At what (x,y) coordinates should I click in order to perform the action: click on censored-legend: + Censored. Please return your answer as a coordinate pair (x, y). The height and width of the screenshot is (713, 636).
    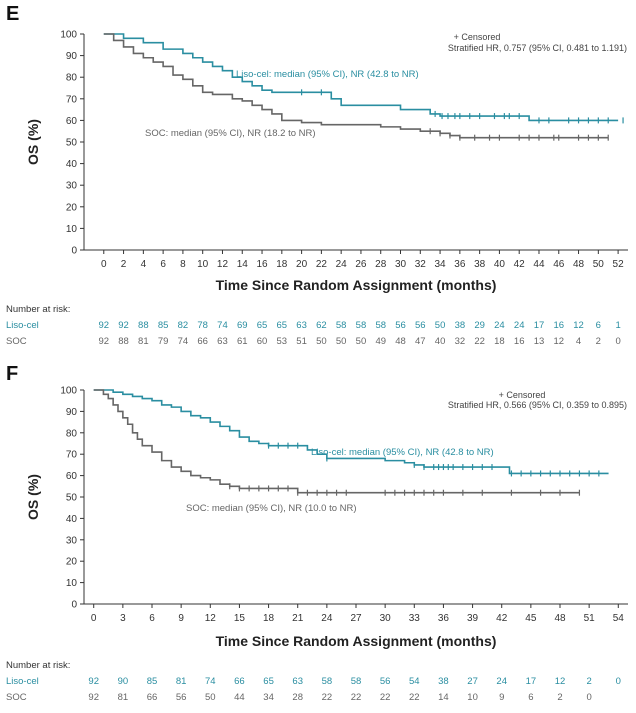
    Looking at the image, I should click on (522, 395).